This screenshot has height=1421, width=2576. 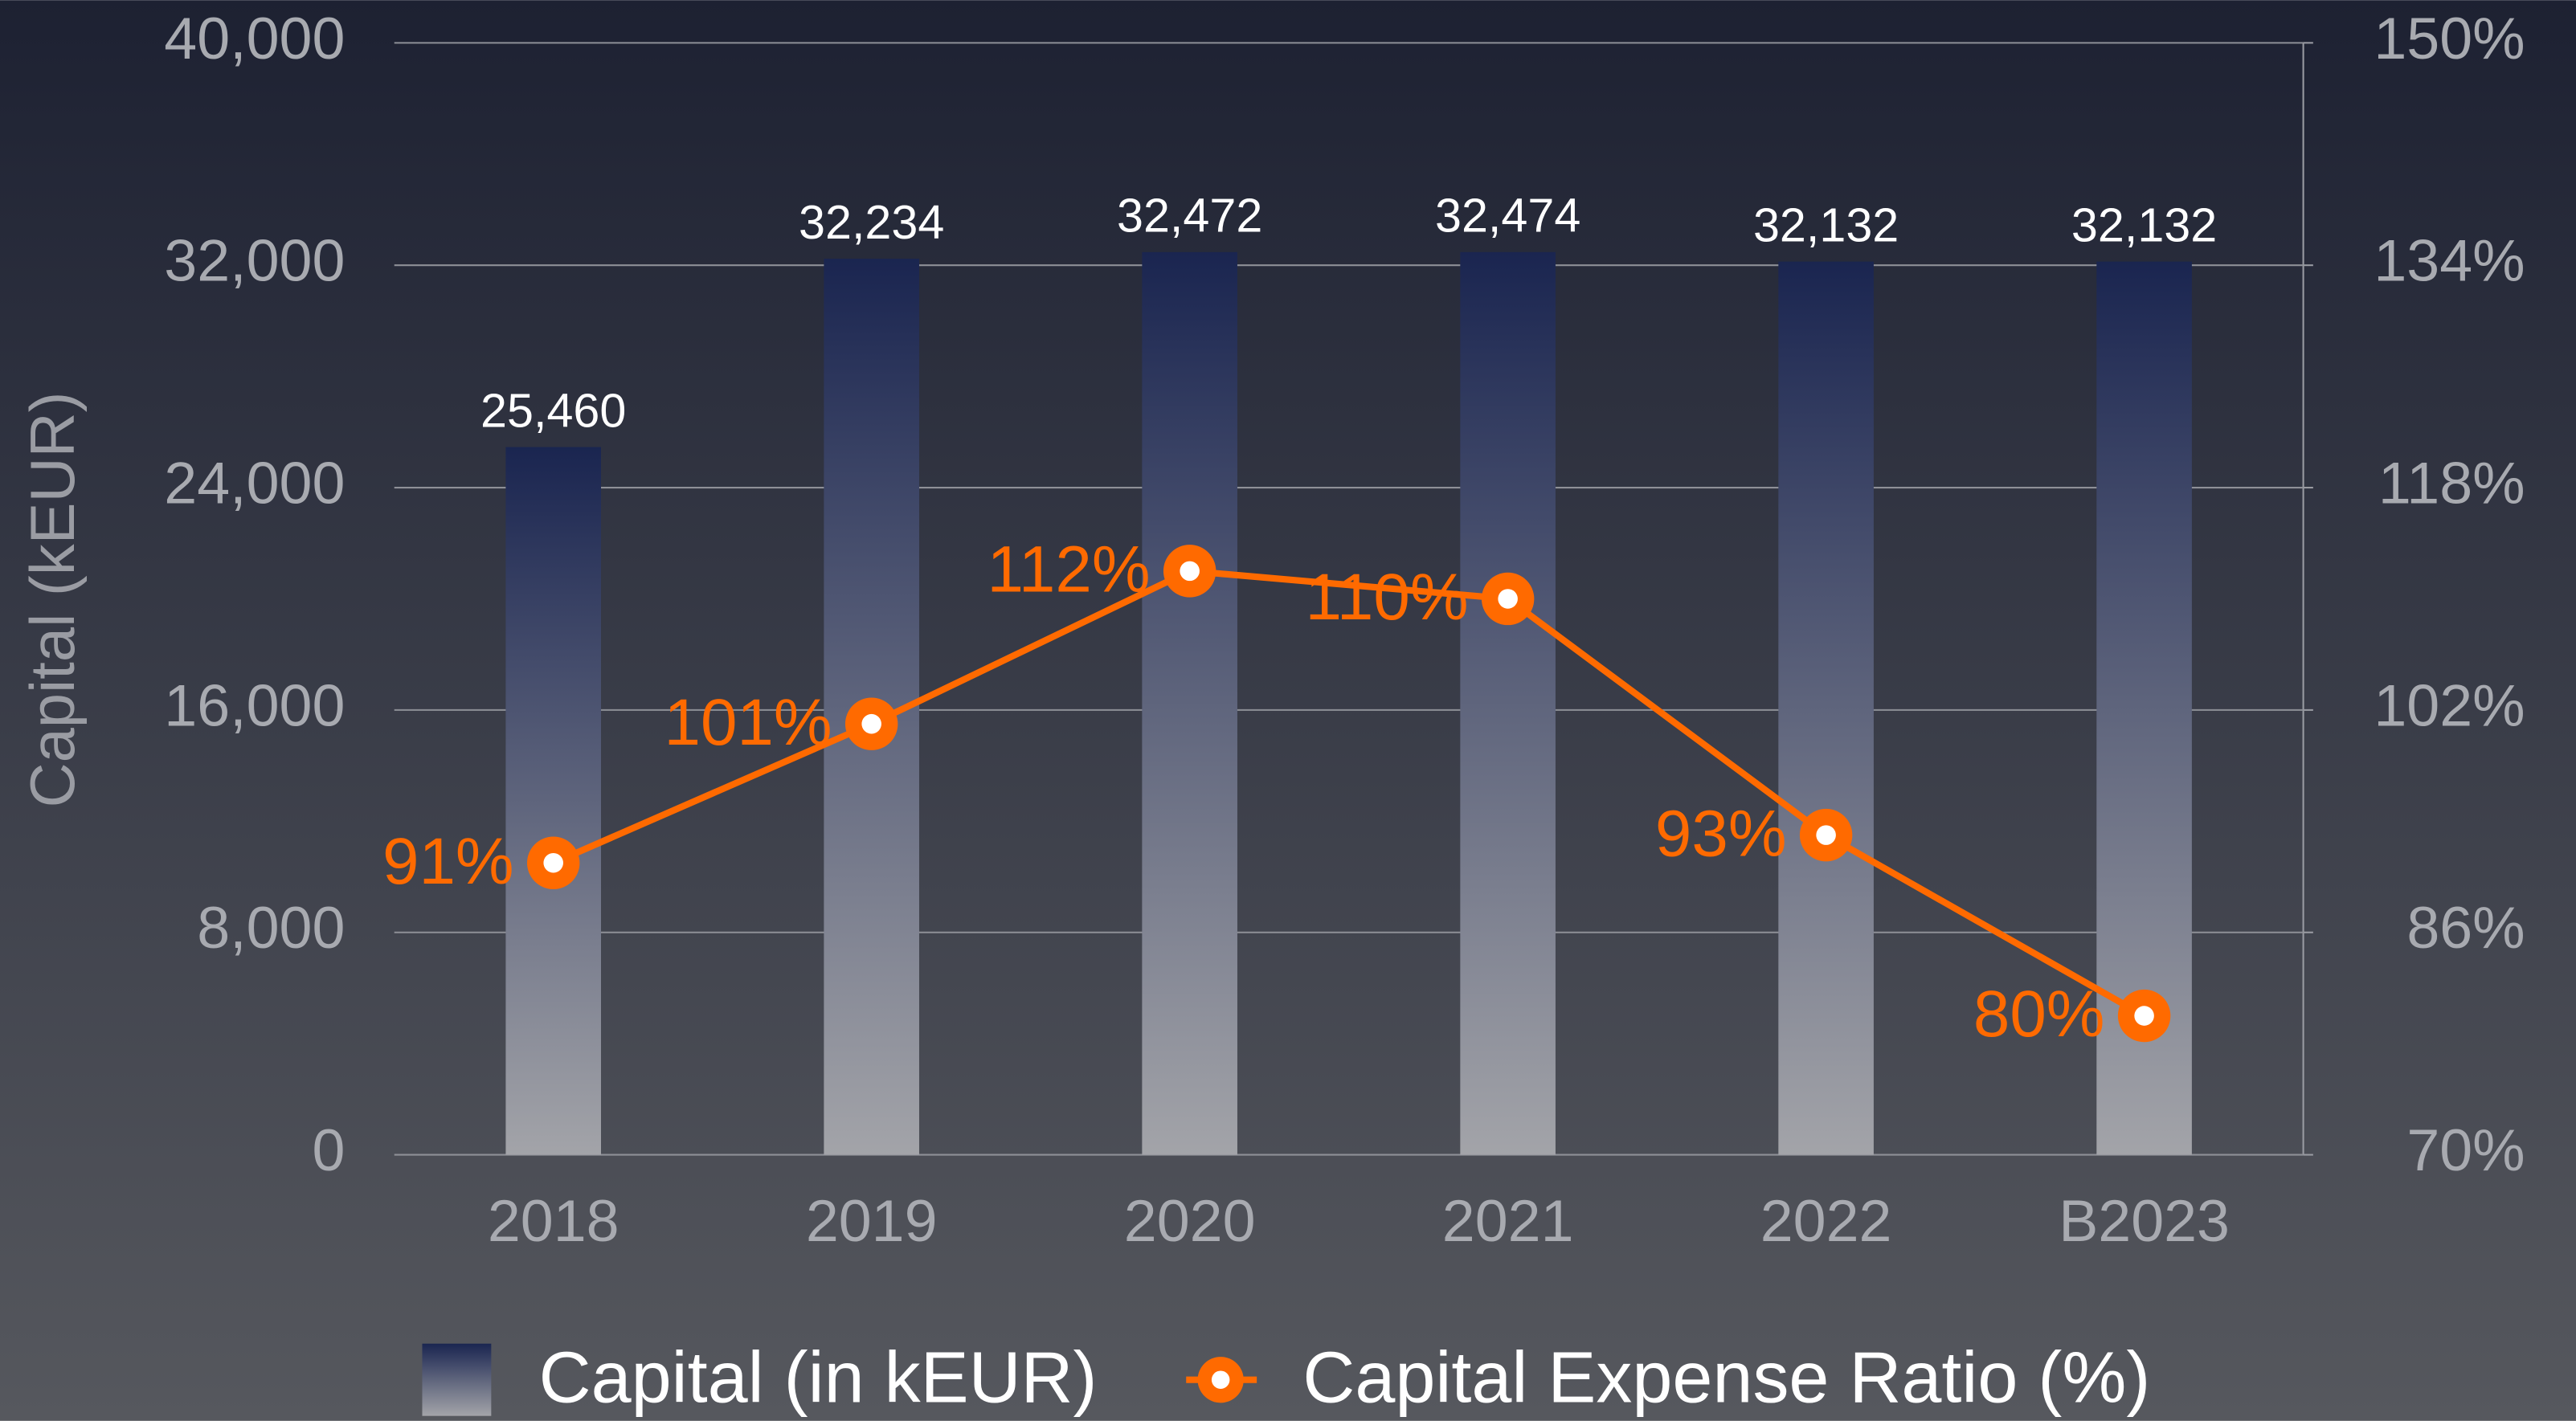 I want to click on y2-tick-label: 86%, so click(x=2465, y=927).